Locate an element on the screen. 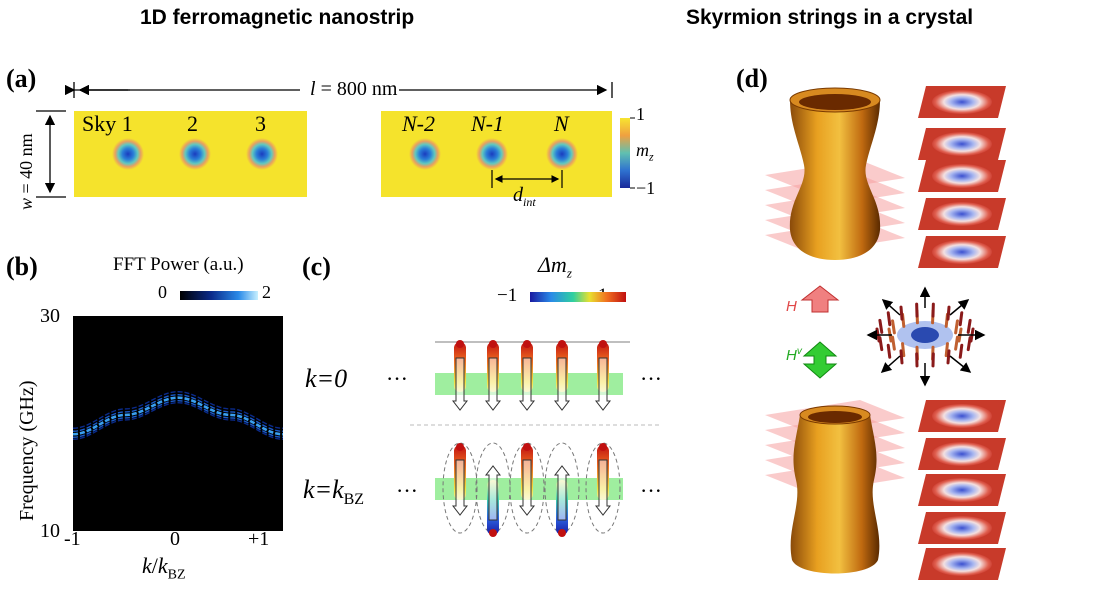  sky-label-n-minus-1: N-1 is located at coordinates (487, 124).